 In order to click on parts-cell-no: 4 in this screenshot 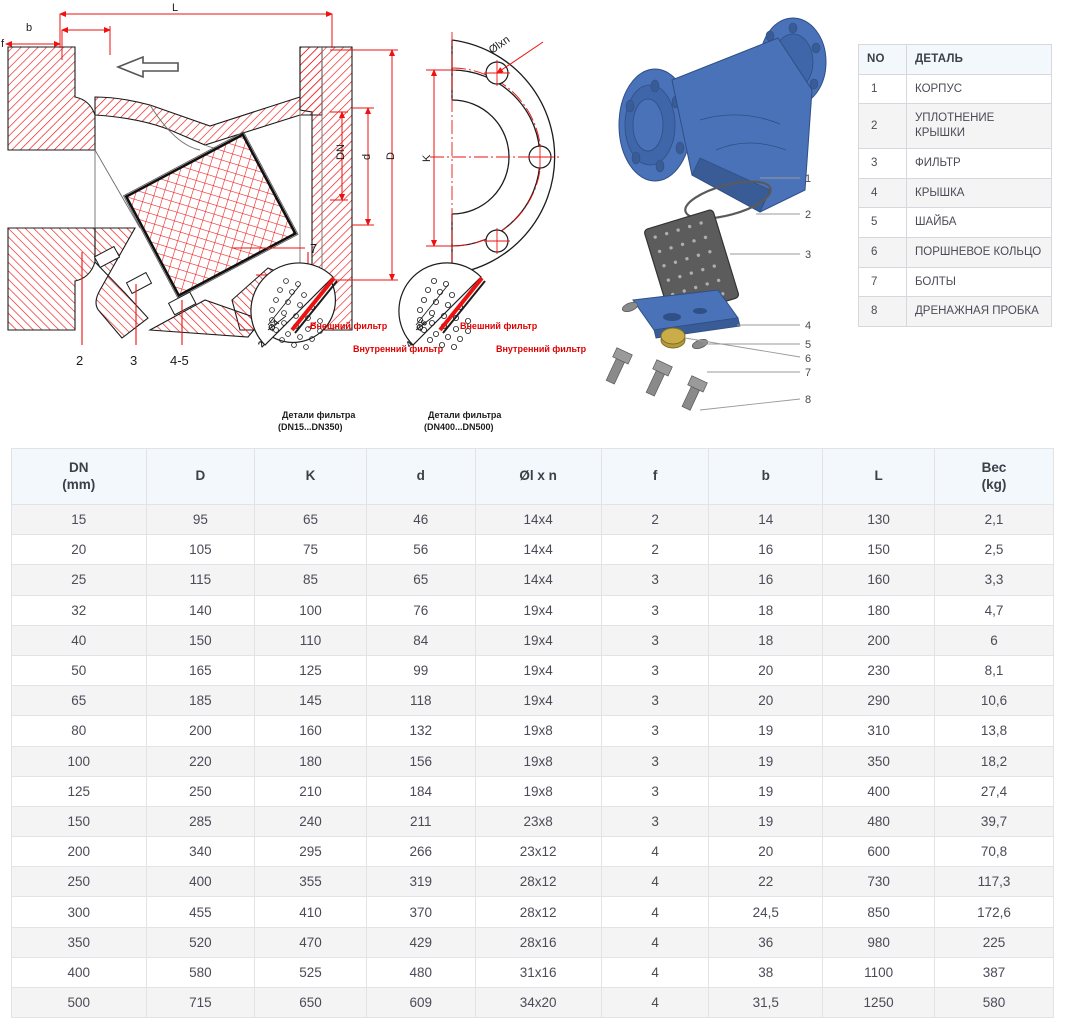, I will do `click(882, 193)`.